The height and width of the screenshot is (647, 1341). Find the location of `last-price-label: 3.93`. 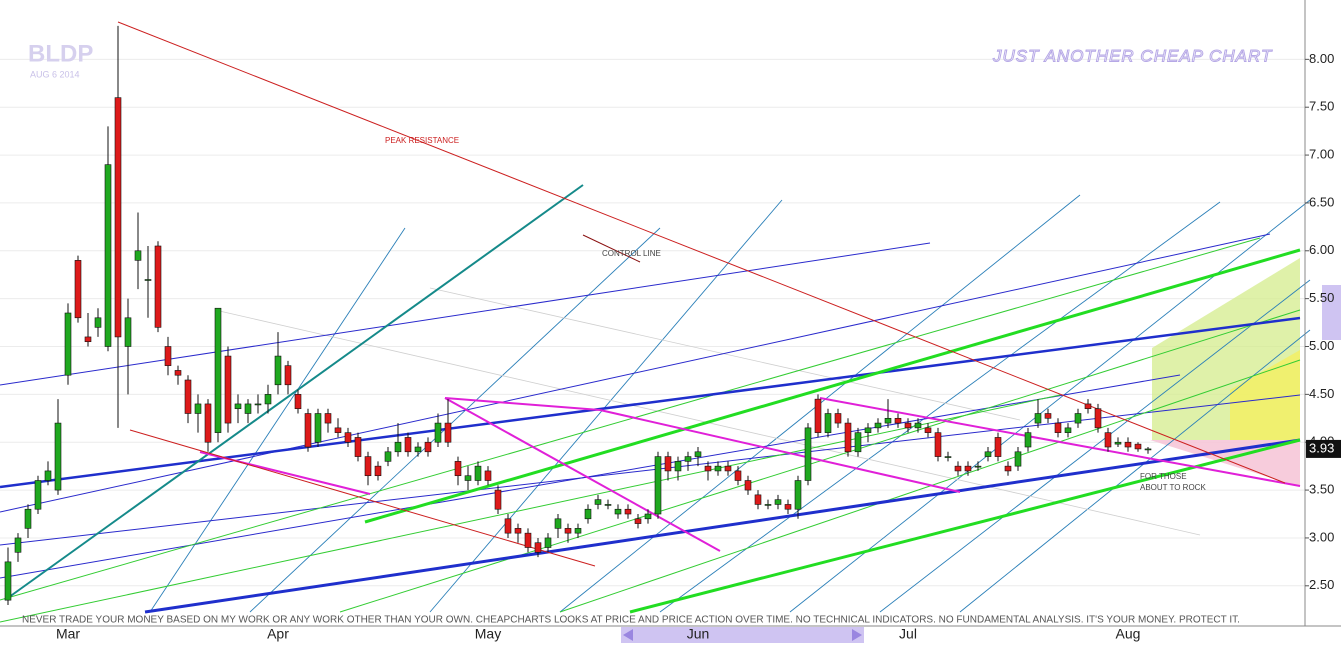

last-price-label: 3.93 is located at coordinates (1321, 447).